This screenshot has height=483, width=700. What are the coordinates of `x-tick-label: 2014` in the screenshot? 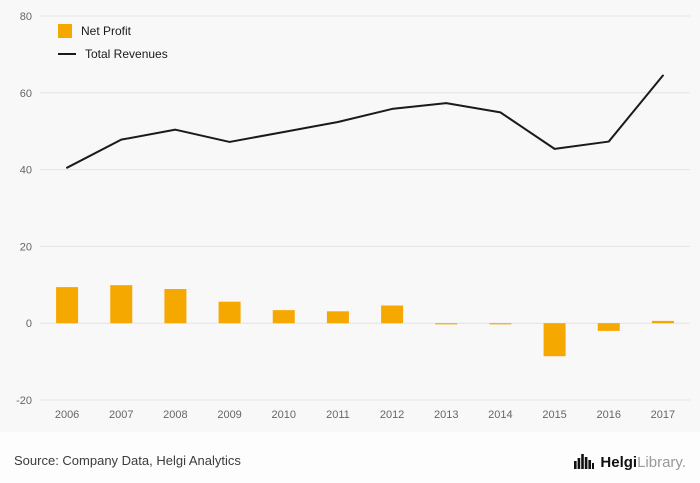 It's located at (500, 415).